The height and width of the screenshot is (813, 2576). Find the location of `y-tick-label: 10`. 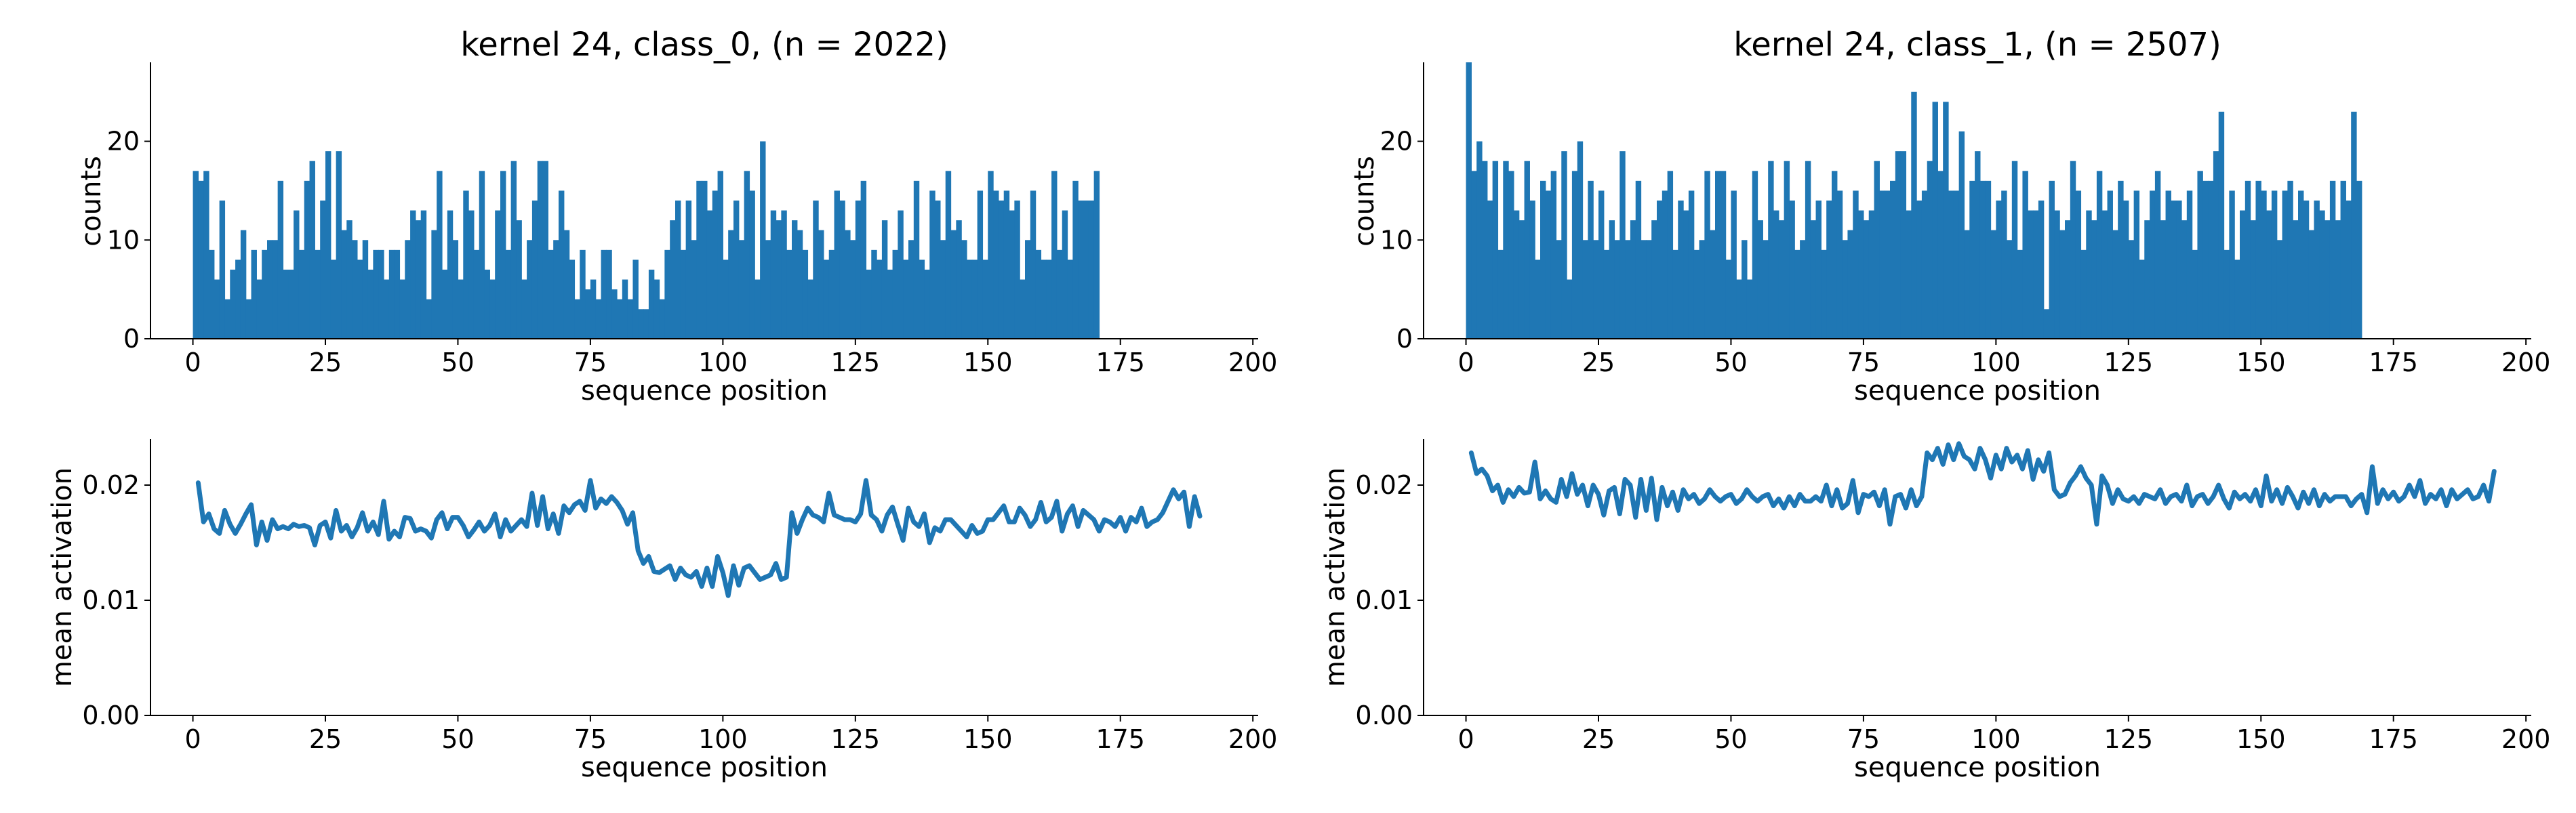

y-tick-label: 10 is located at coordinates (1396, 240).